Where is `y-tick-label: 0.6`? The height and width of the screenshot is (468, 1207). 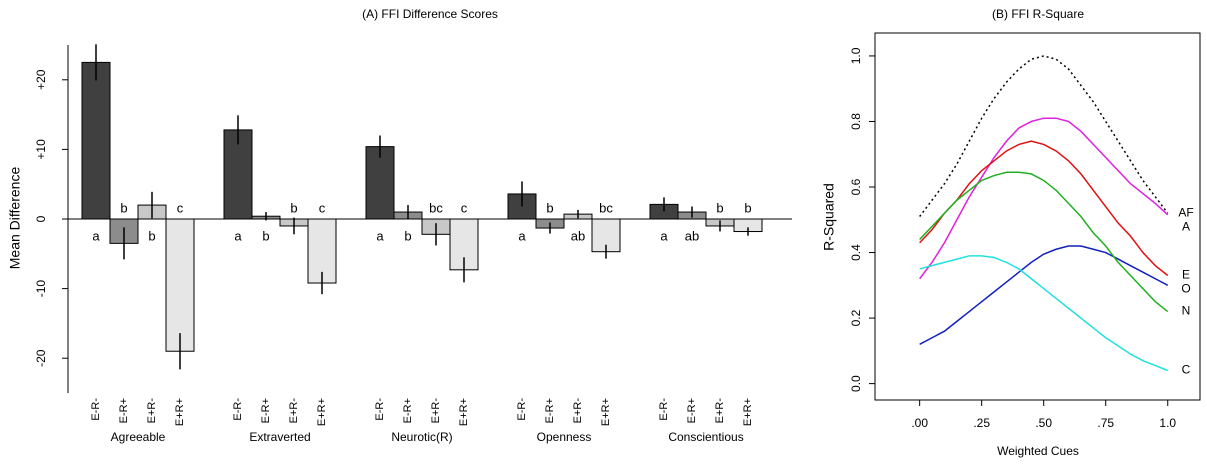
y-tick-label: 0.6 is located at coordinates (856, 186).